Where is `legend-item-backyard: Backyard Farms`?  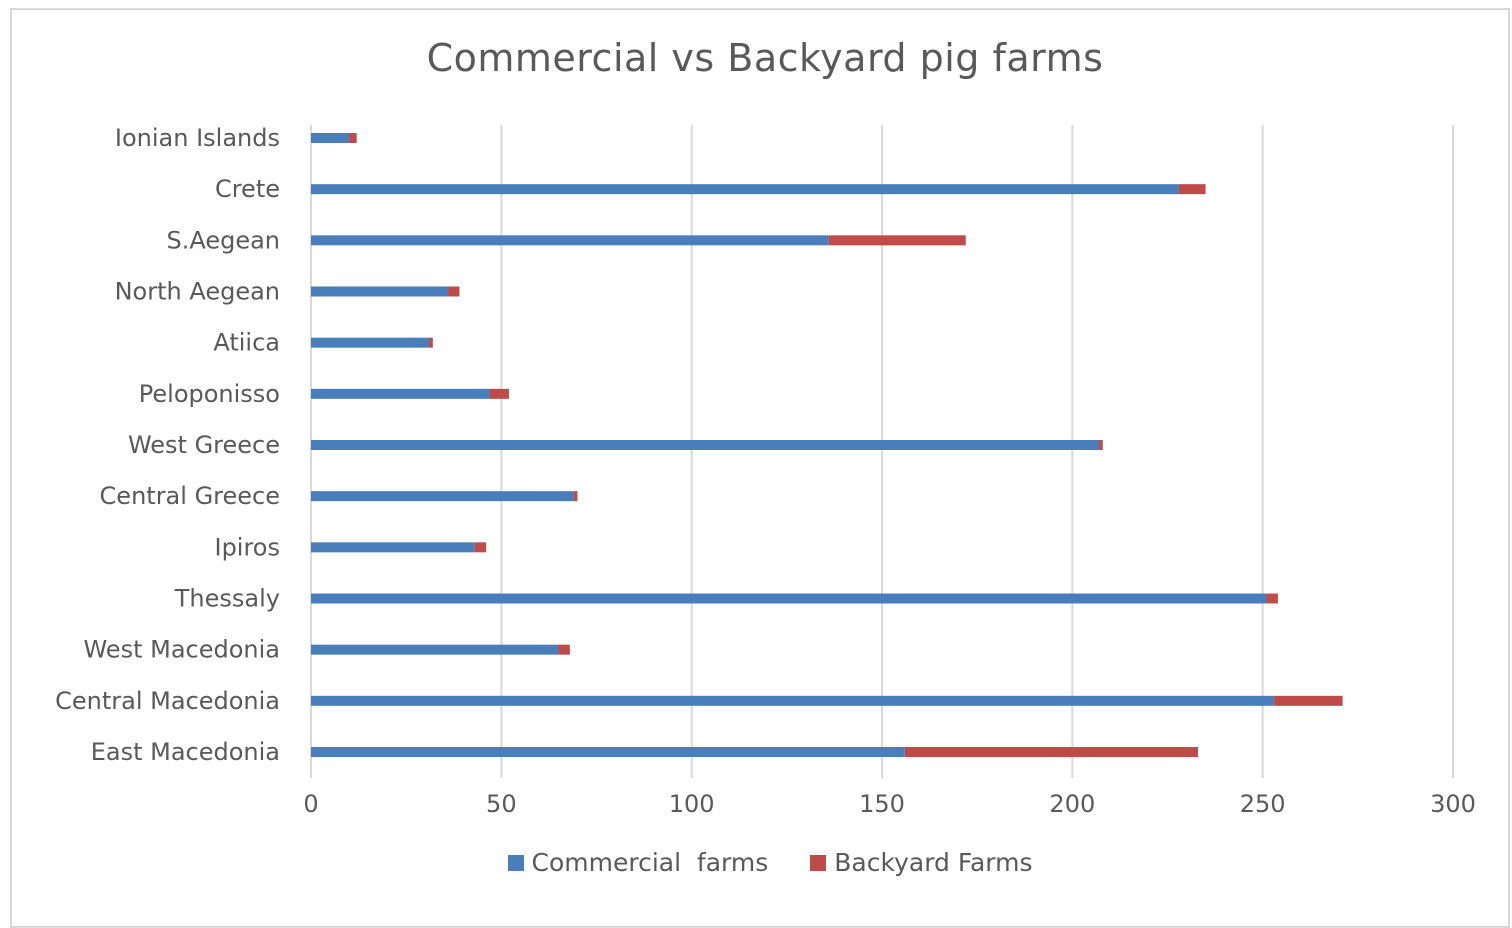
legend-item-backyard: Backyard Farms is located at coordinates (921, 862).